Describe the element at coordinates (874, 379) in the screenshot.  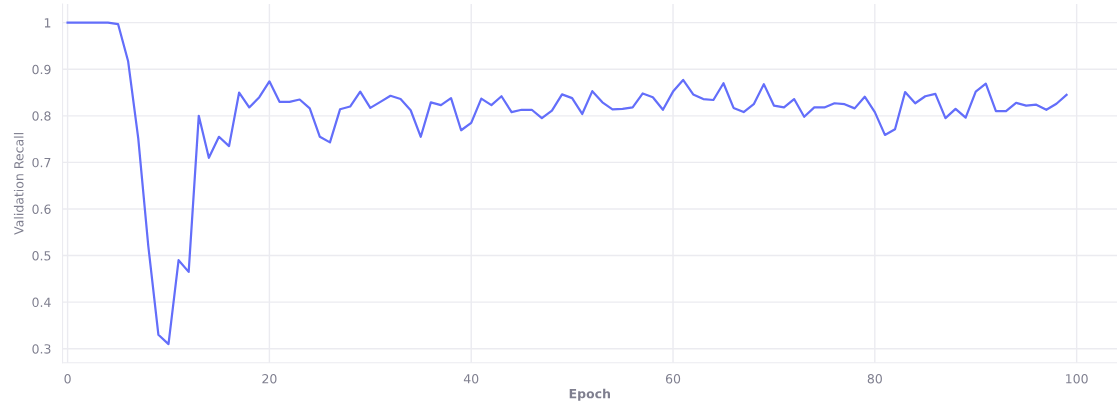
I see `x-tick-label: 80` at that location.